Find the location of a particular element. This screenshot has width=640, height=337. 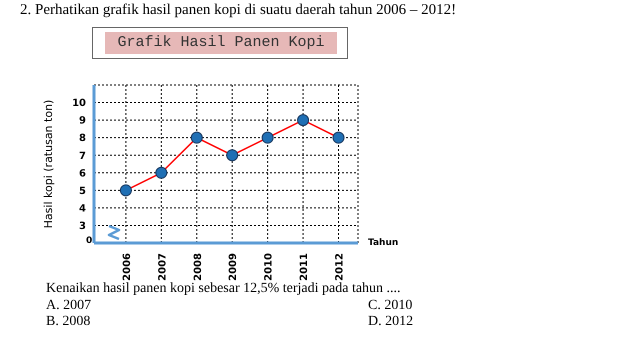

x-axis-title: Tahun is located at coordinates (383, 243).